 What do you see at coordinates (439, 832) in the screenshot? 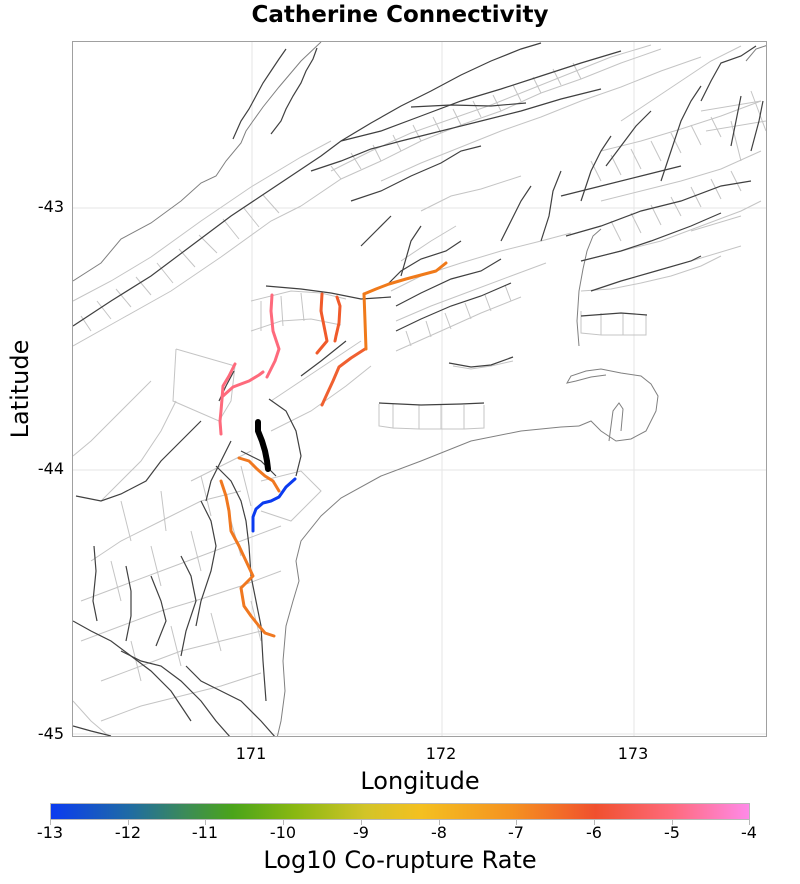
I see `colorbar-tick-label: -8` at bounding box center [439, 832].